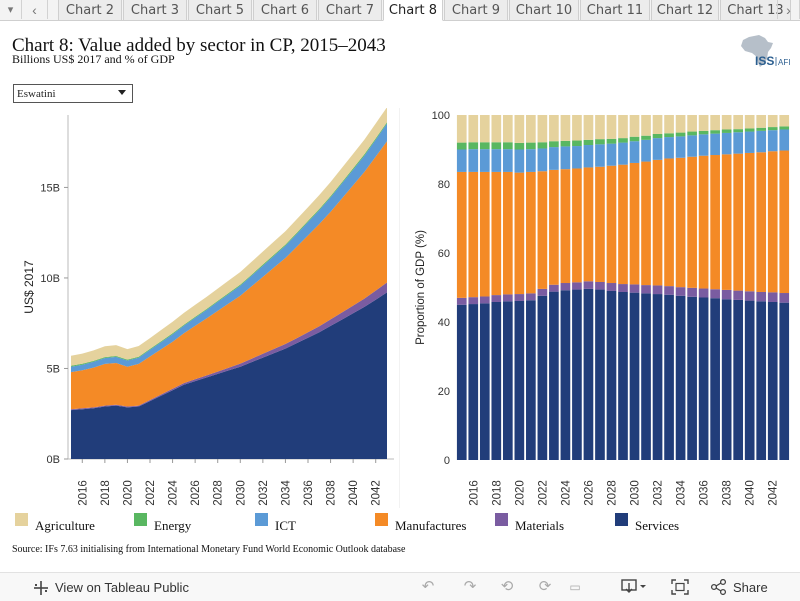 This screenshot has width=800, height=601. Describe the element at coordinates (531, 129) in the screenshot. I see `bar-agriculture-2021` at that location.